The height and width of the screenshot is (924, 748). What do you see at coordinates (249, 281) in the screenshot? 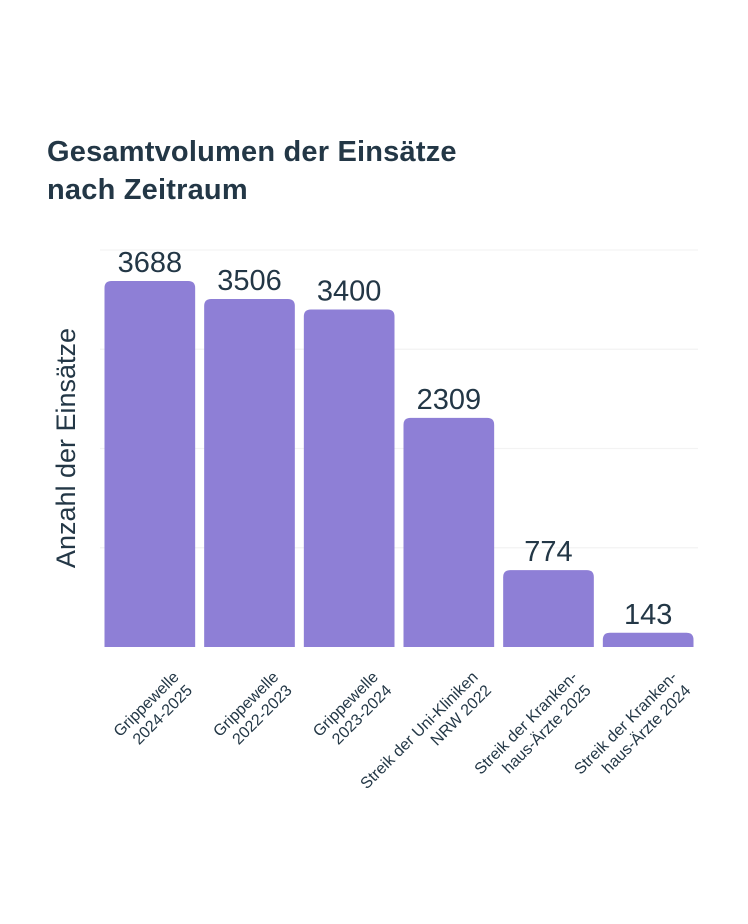
I see `data-label: 3506` at bounding box center [249, 281].